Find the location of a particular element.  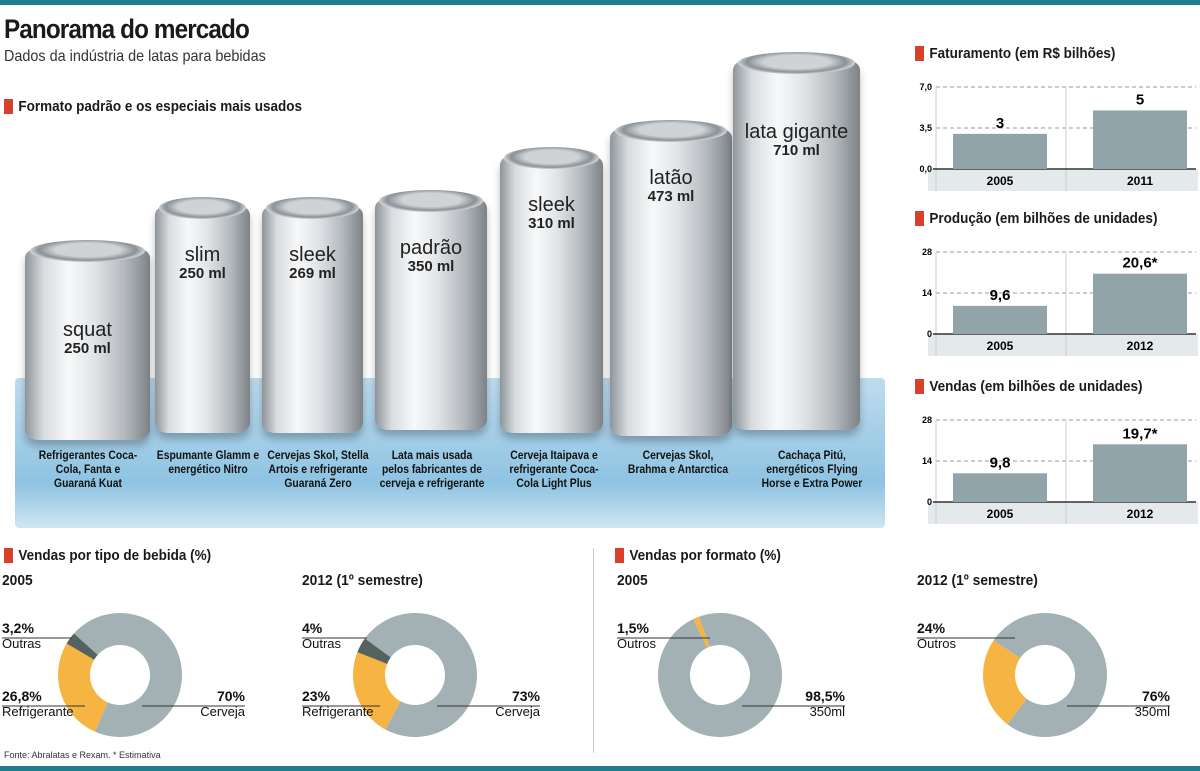

slice-value: 73% is located at coordinates (525, 696).